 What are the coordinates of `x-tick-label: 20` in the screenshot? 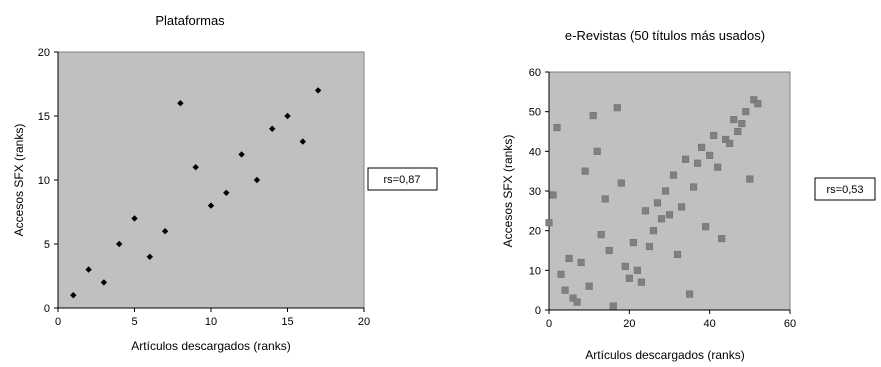 It's located at (364, 322).